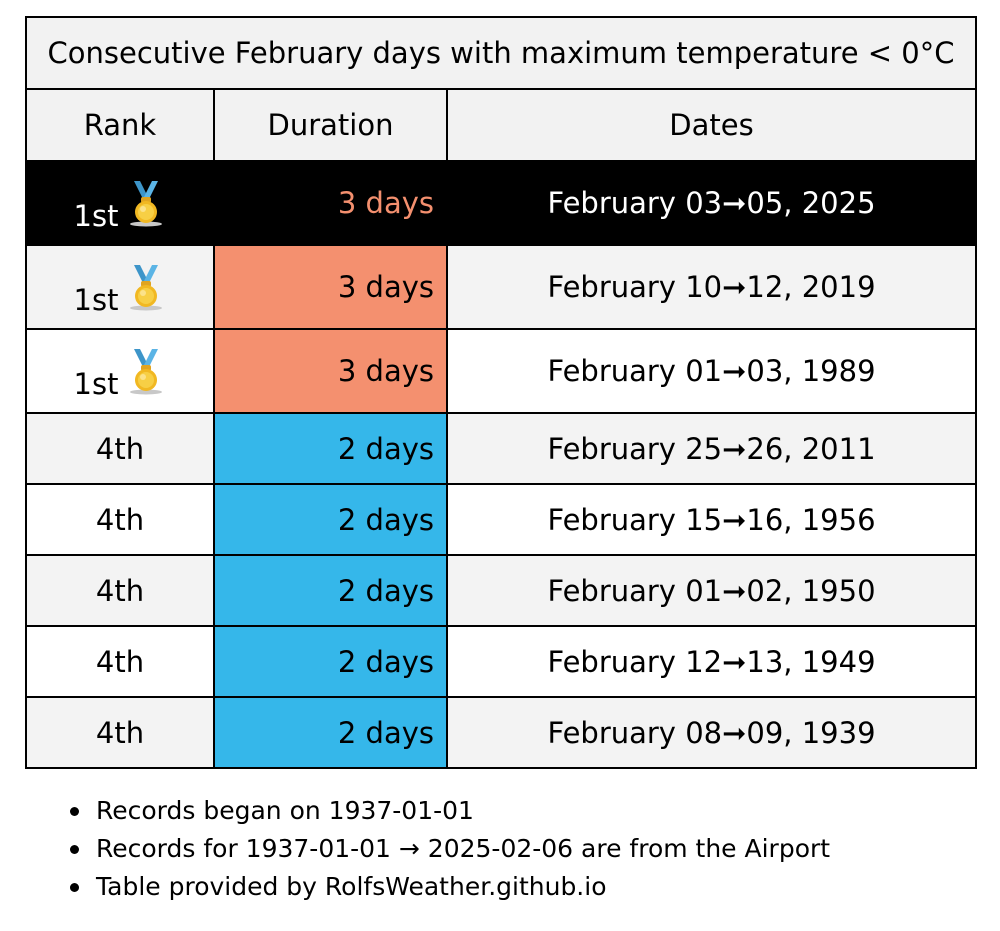 This screenshot has width=1000, height=931. I want to click on dates-cell: February 10➞12, 2019, so click(711, 287).